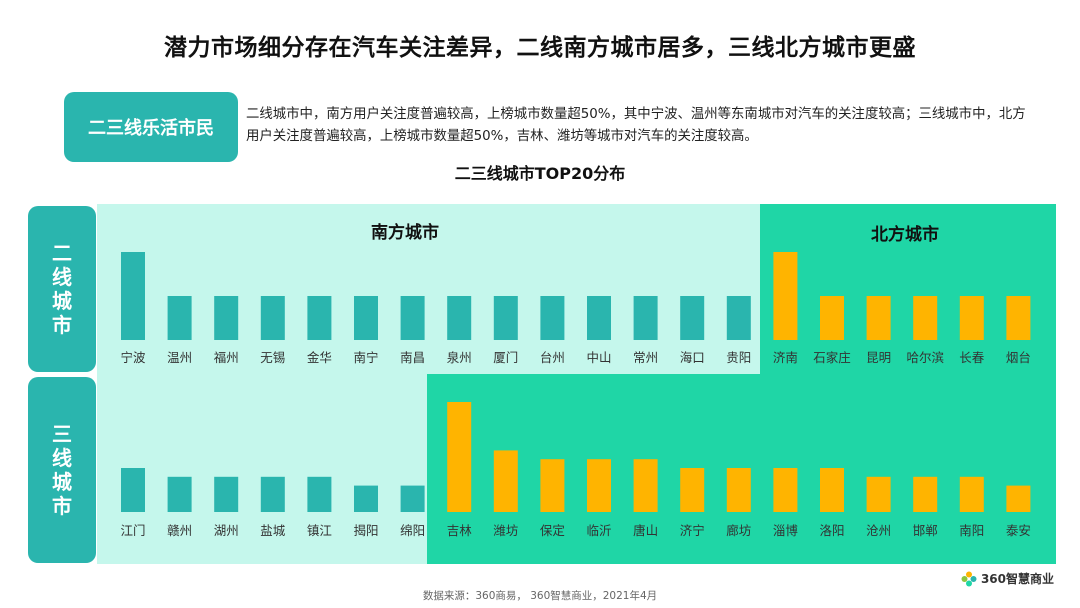  What do you see at coordinates (272, 357) in the screenshot?
I see `tick-label-2-south-3: 无锡` at bounding box center [272, 357].